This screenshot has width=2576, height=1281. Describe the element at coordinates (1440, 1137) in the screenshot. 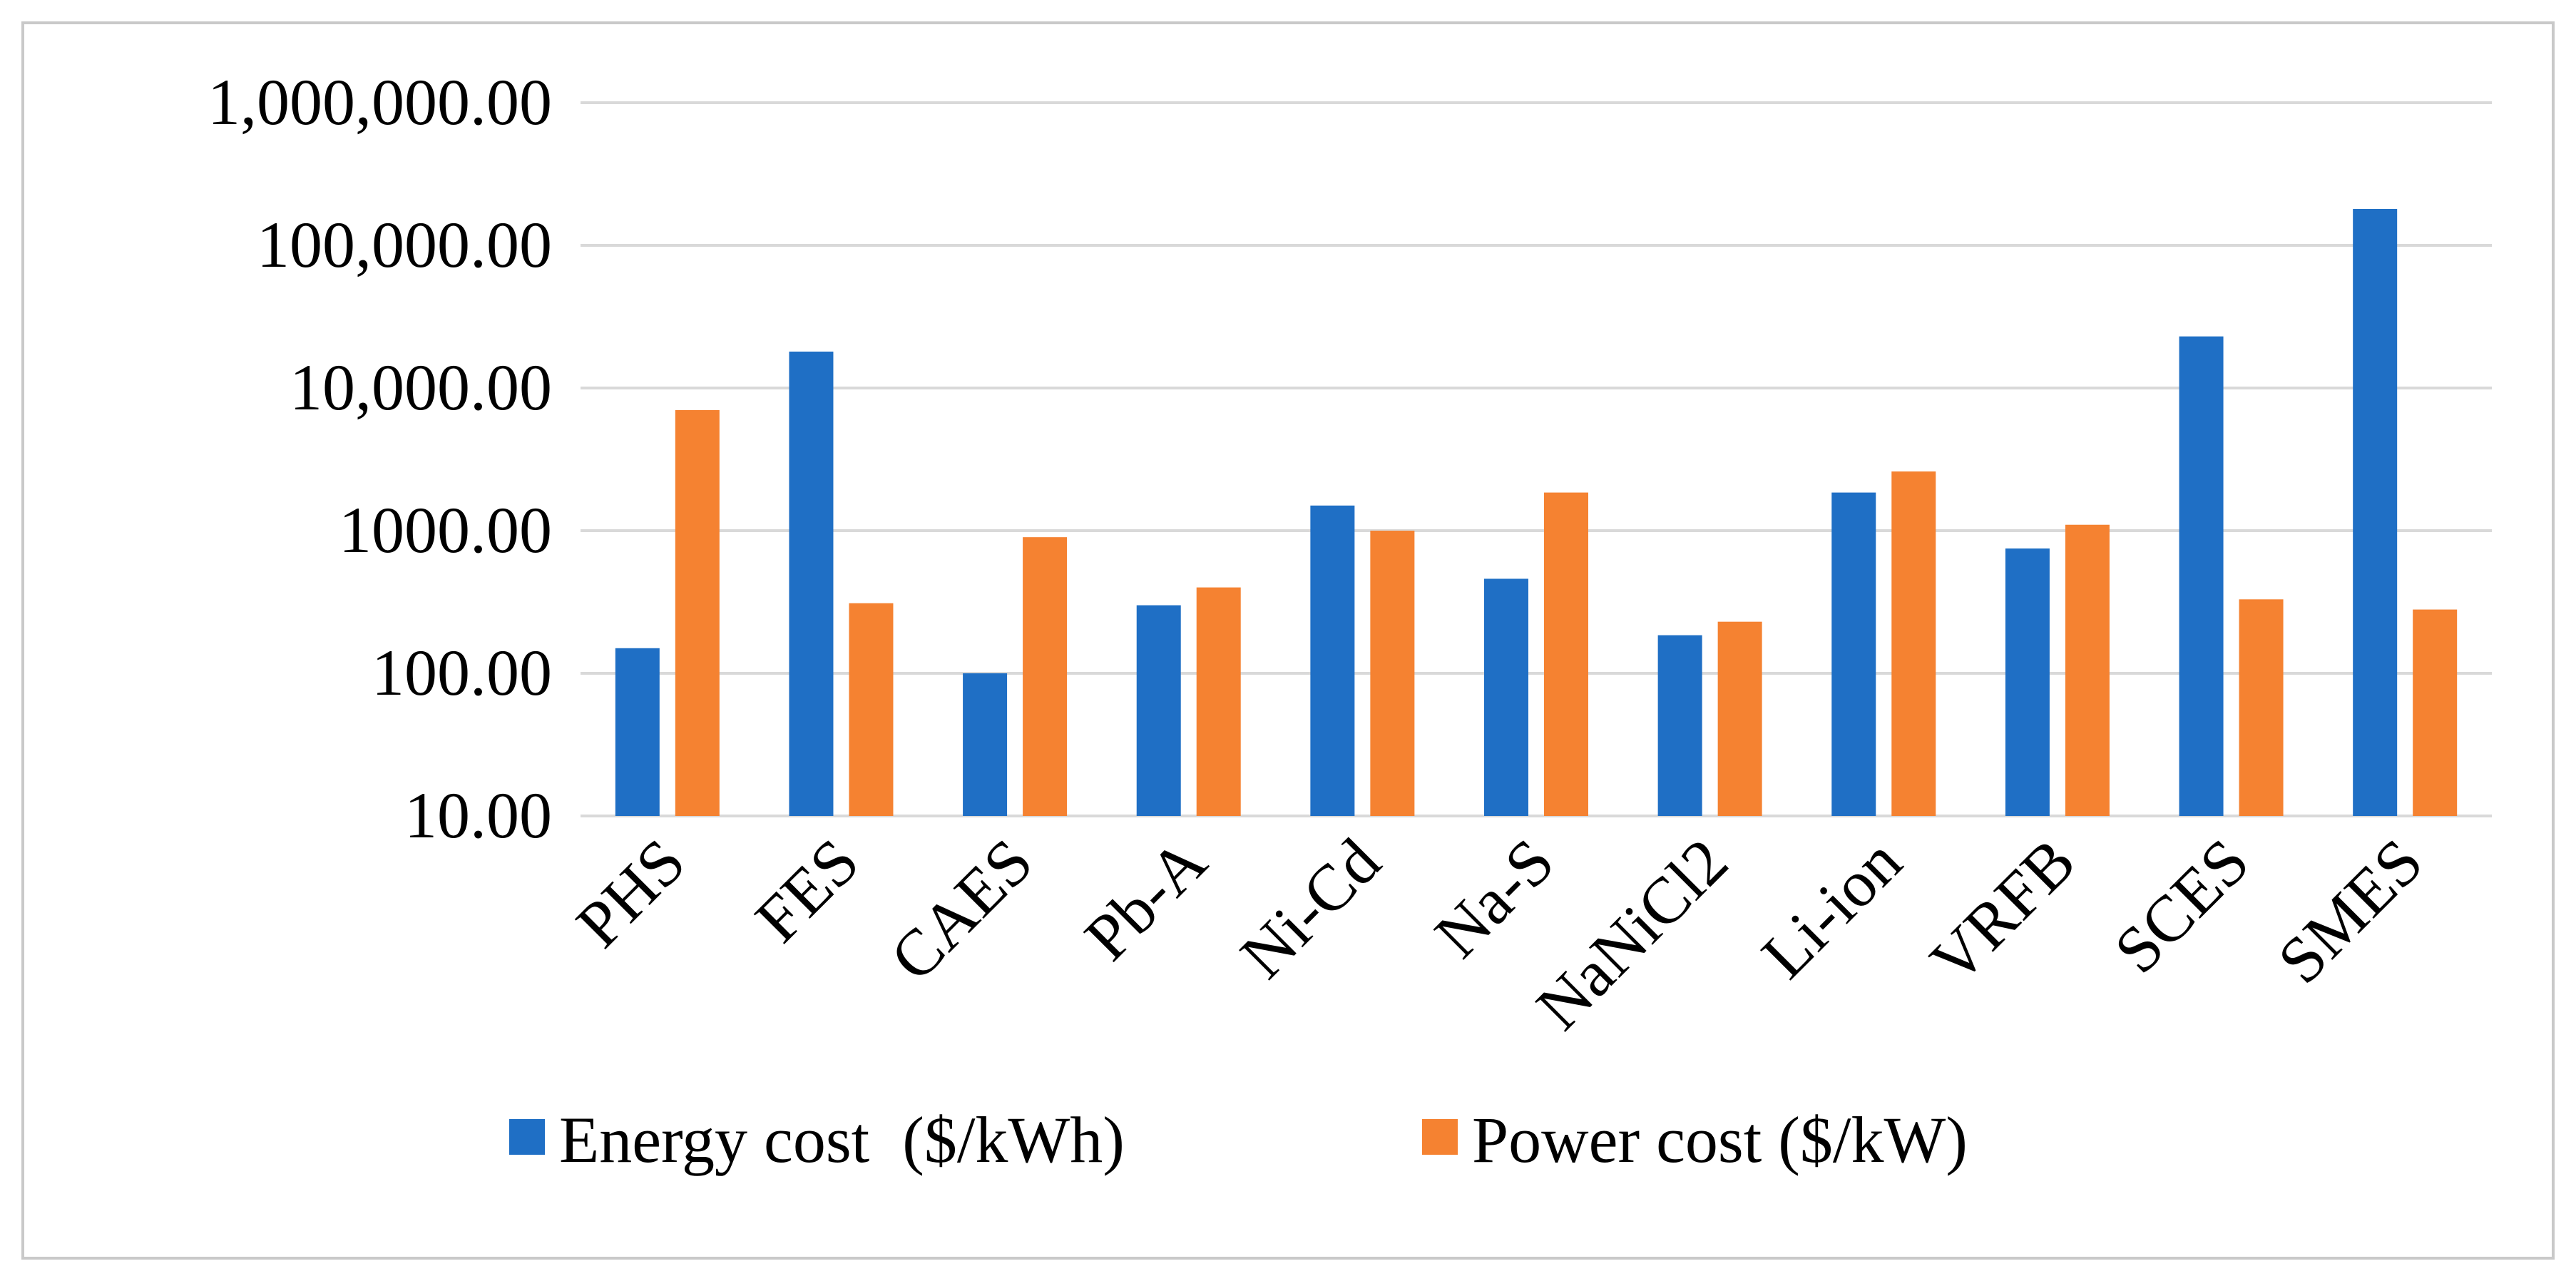

I see `legend-swatch-power` at that location.